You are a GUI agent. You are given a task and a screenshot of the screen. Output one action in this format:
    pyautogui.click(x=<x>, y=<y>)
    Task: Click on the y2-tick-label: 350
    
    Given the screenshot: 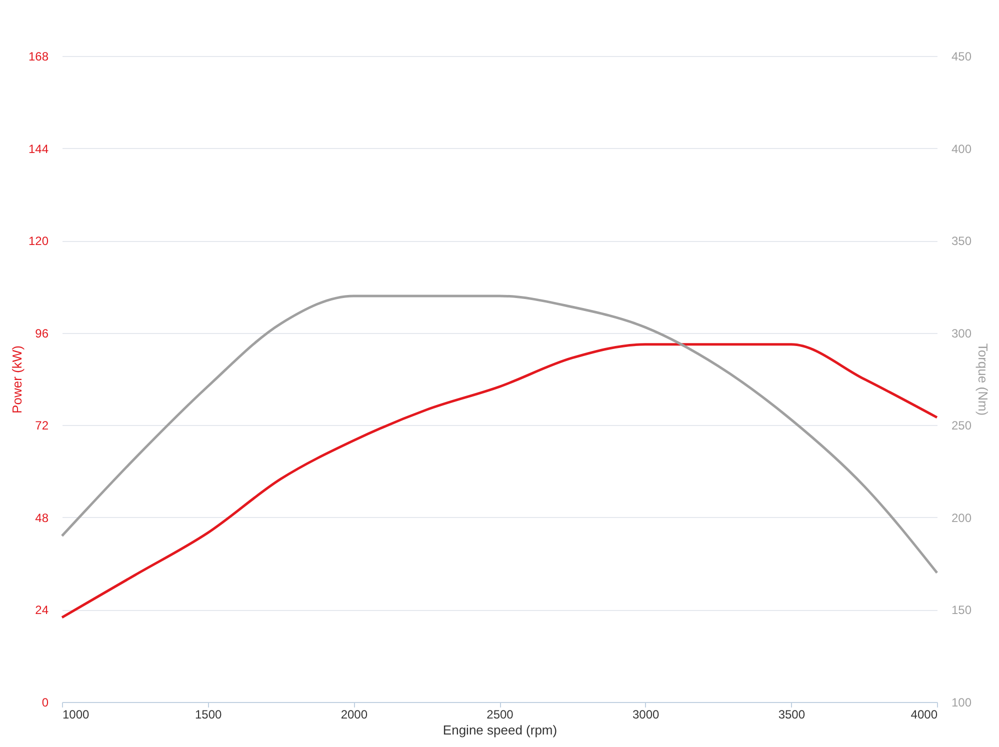 What is the action you would take?
    pyautogui.click(x=962, y=241)
    